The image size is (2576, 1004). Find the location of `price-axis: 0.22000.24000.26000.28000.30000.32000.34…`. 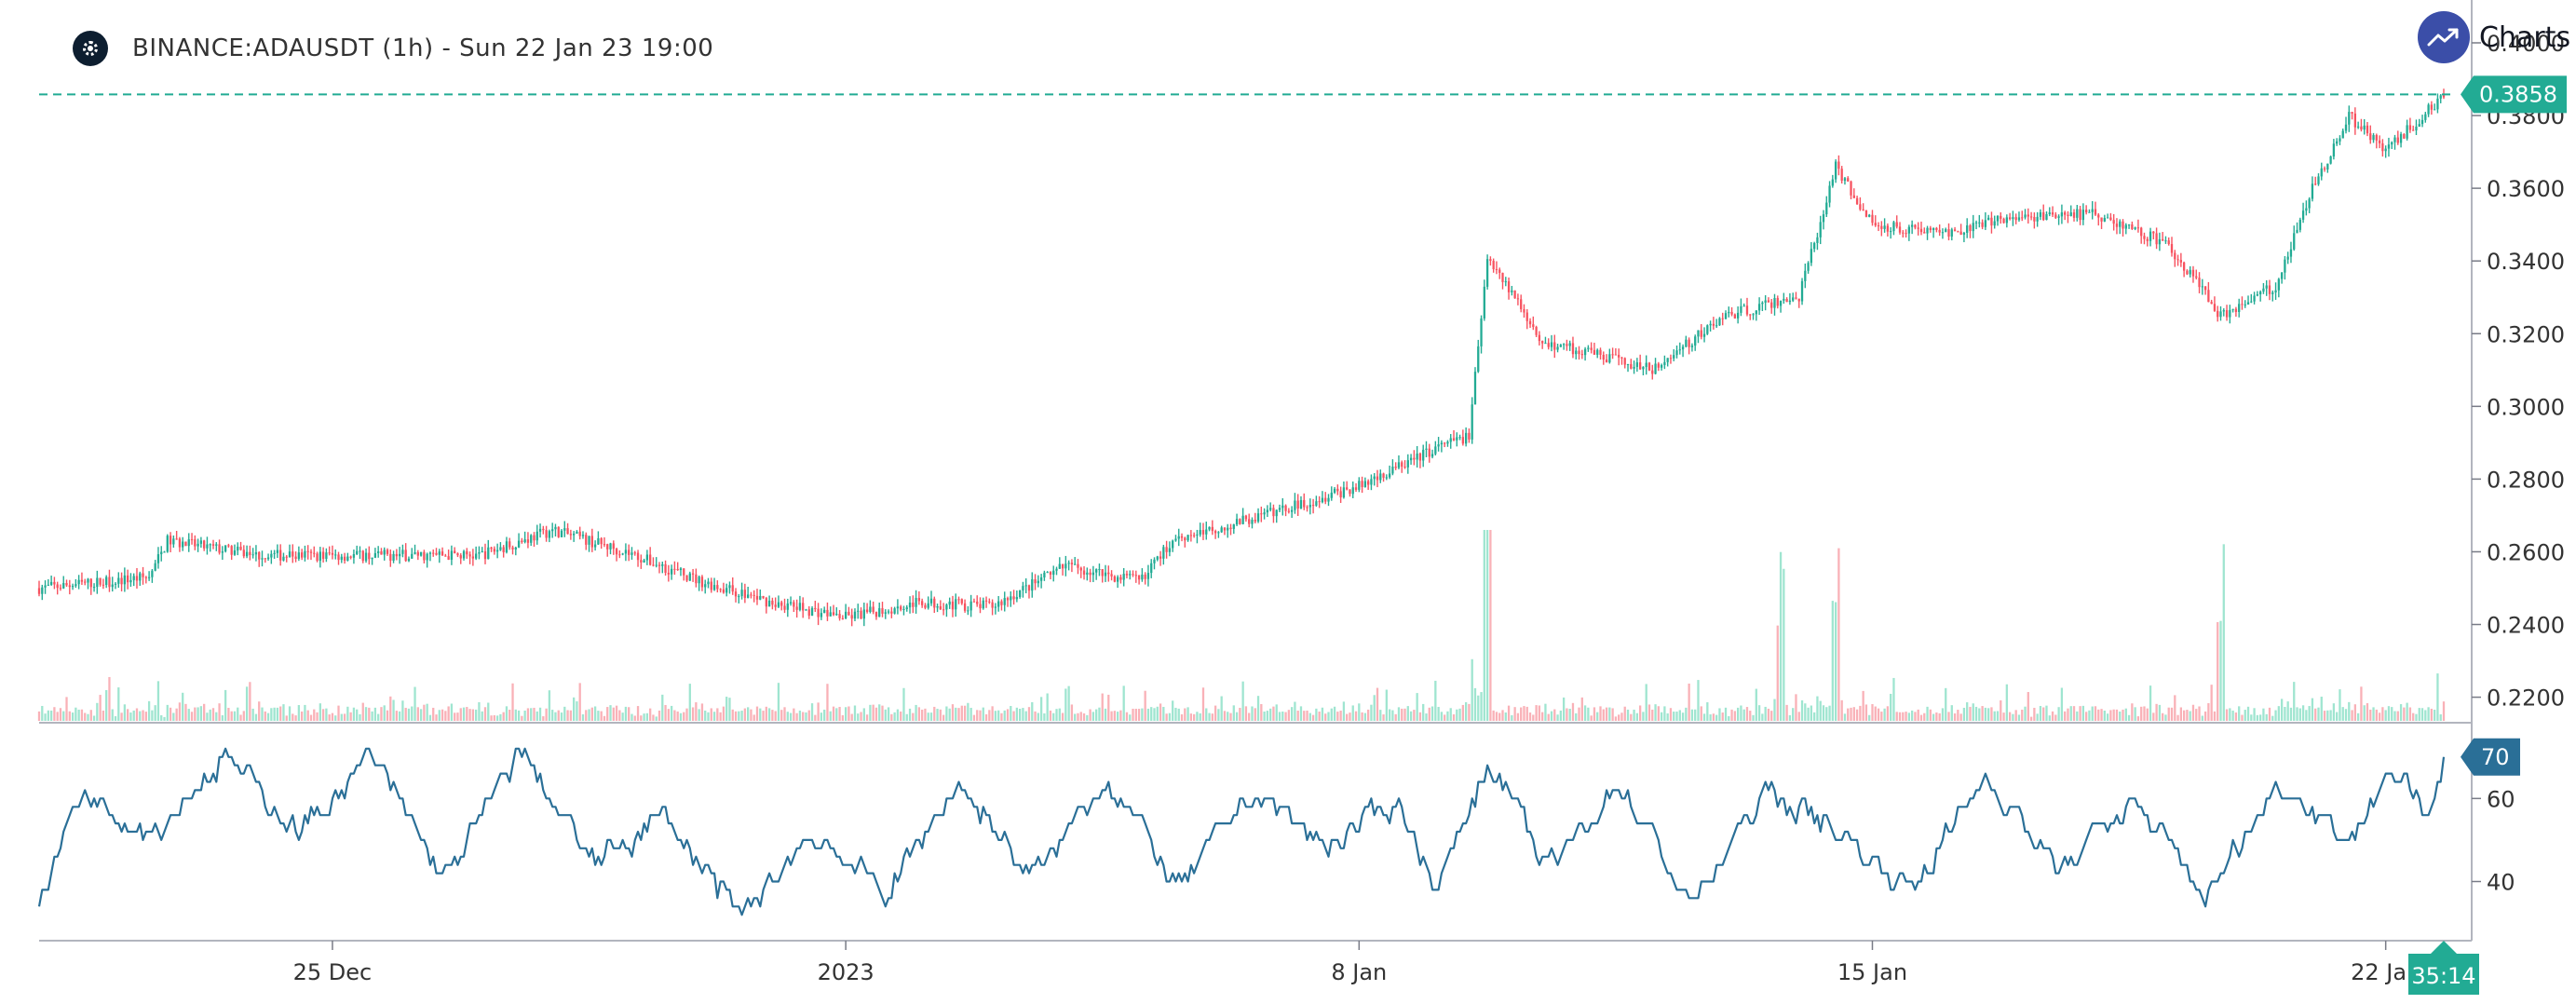

price-axis: 0.22000.24000.26000.28000.30000.32000.34… is located at coordinates (2518, 371).